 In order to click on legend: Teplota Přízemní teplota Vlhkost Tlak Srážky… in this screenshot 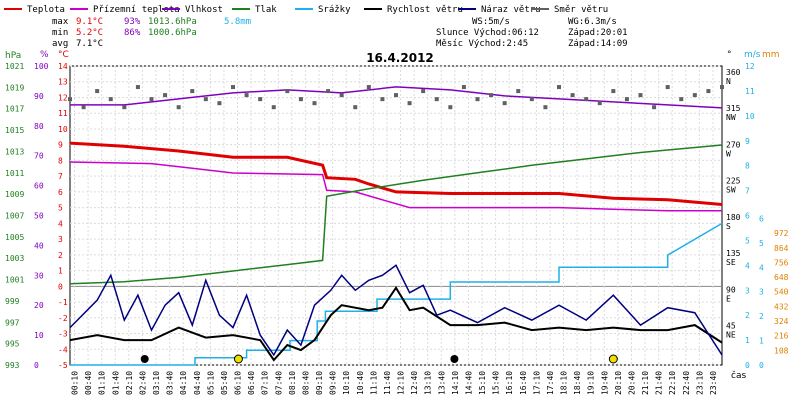, I will do `click(306, 10)`.